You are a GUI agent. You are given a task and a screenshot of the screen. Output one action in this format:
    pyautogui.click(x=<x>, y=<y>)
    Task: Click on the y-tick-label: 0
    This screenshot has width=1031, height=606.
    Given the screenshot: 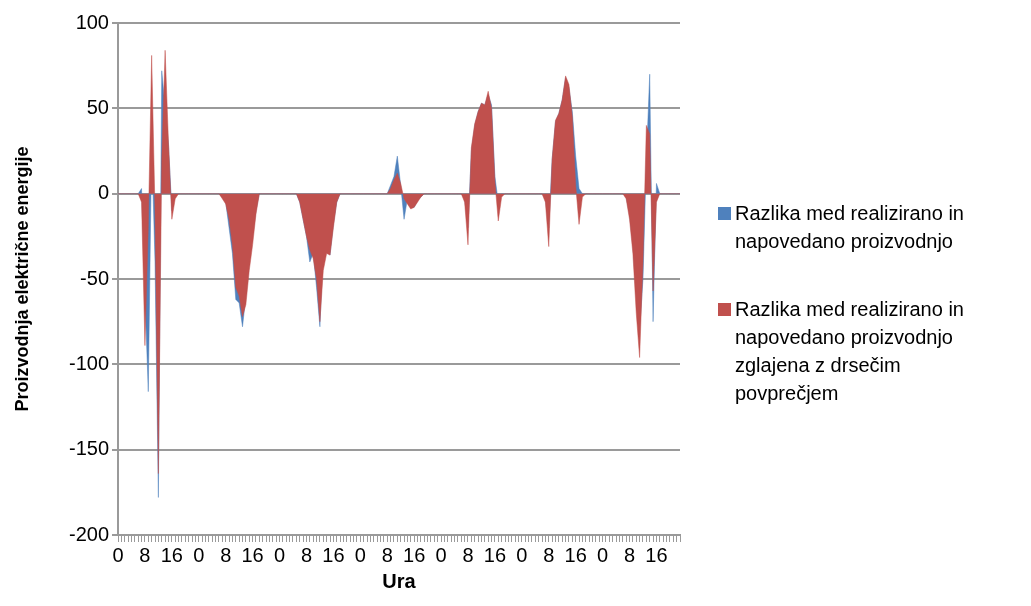 What is the action you would take?
    pyautogui.click(x=103, y=192)
    